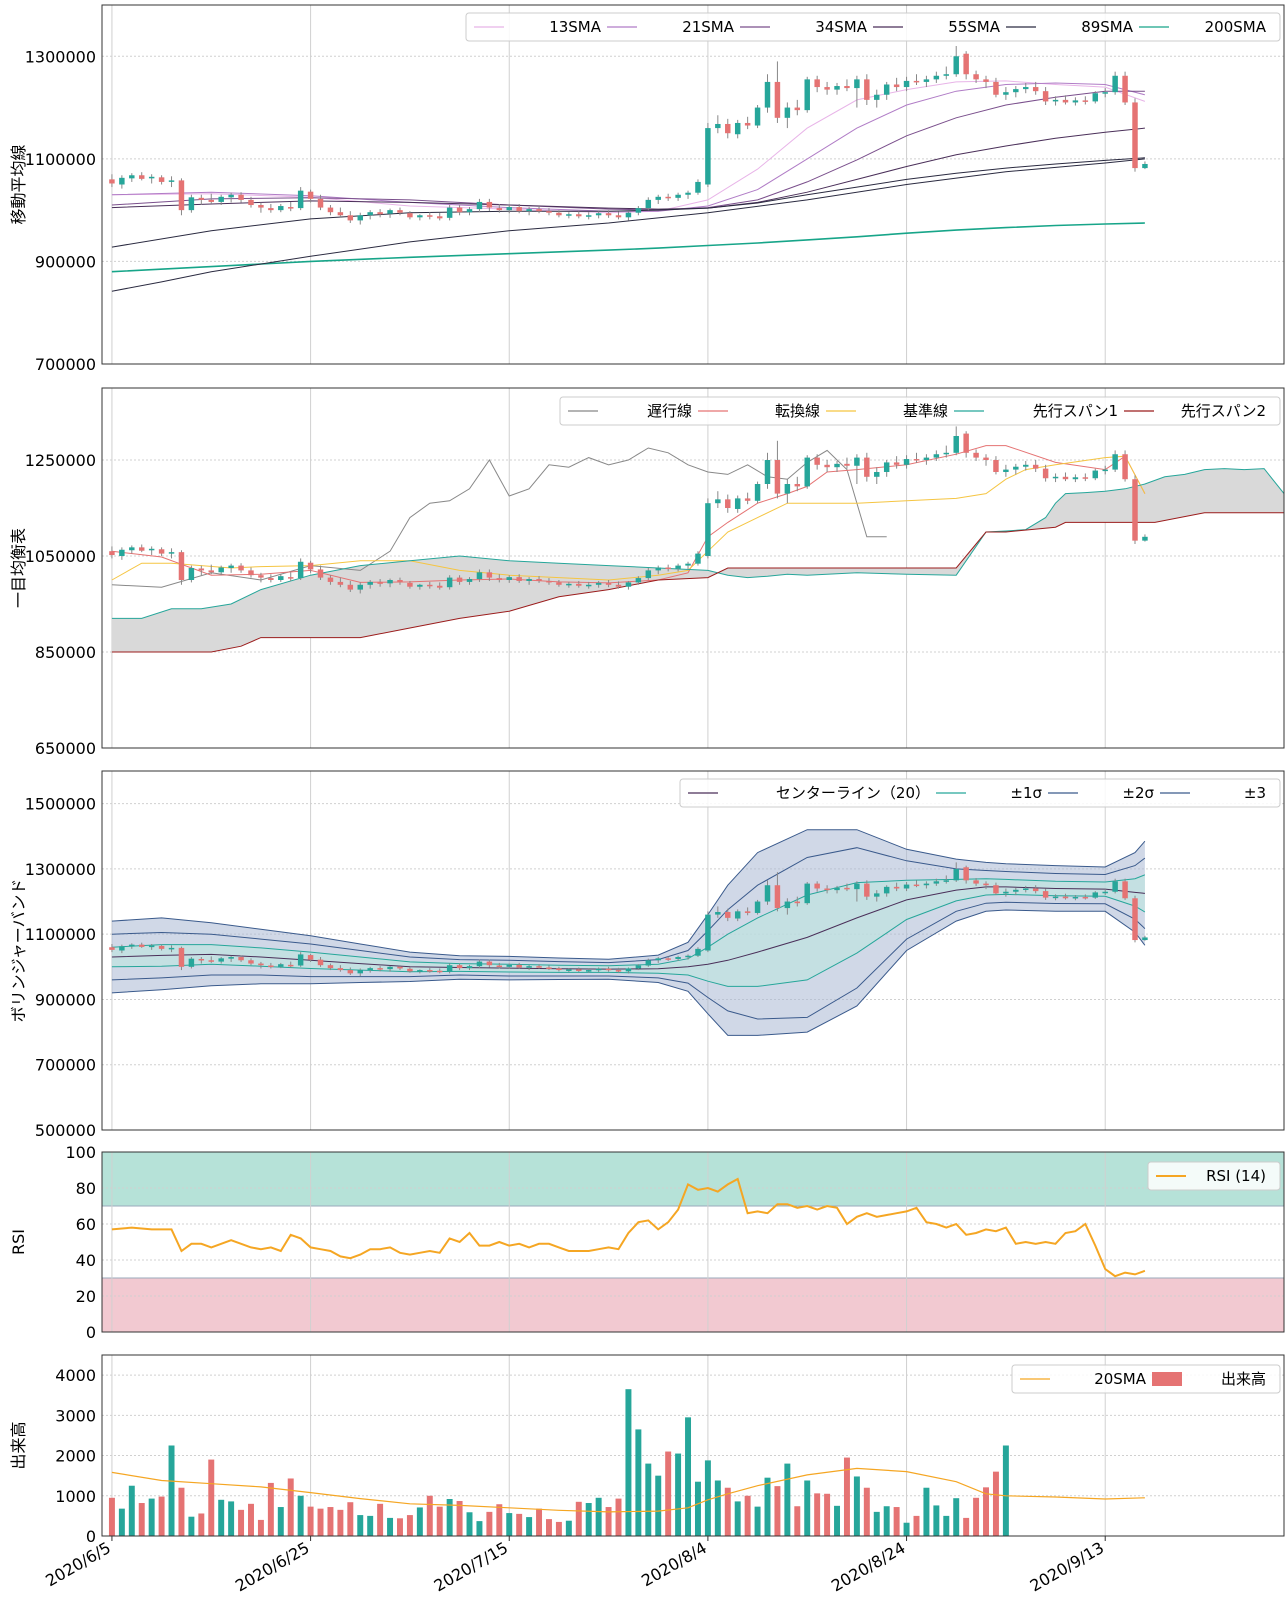  Describe the element at coordinates (60, 556) in the screenshot. I see `y-tick-label: 1050000` at that location.